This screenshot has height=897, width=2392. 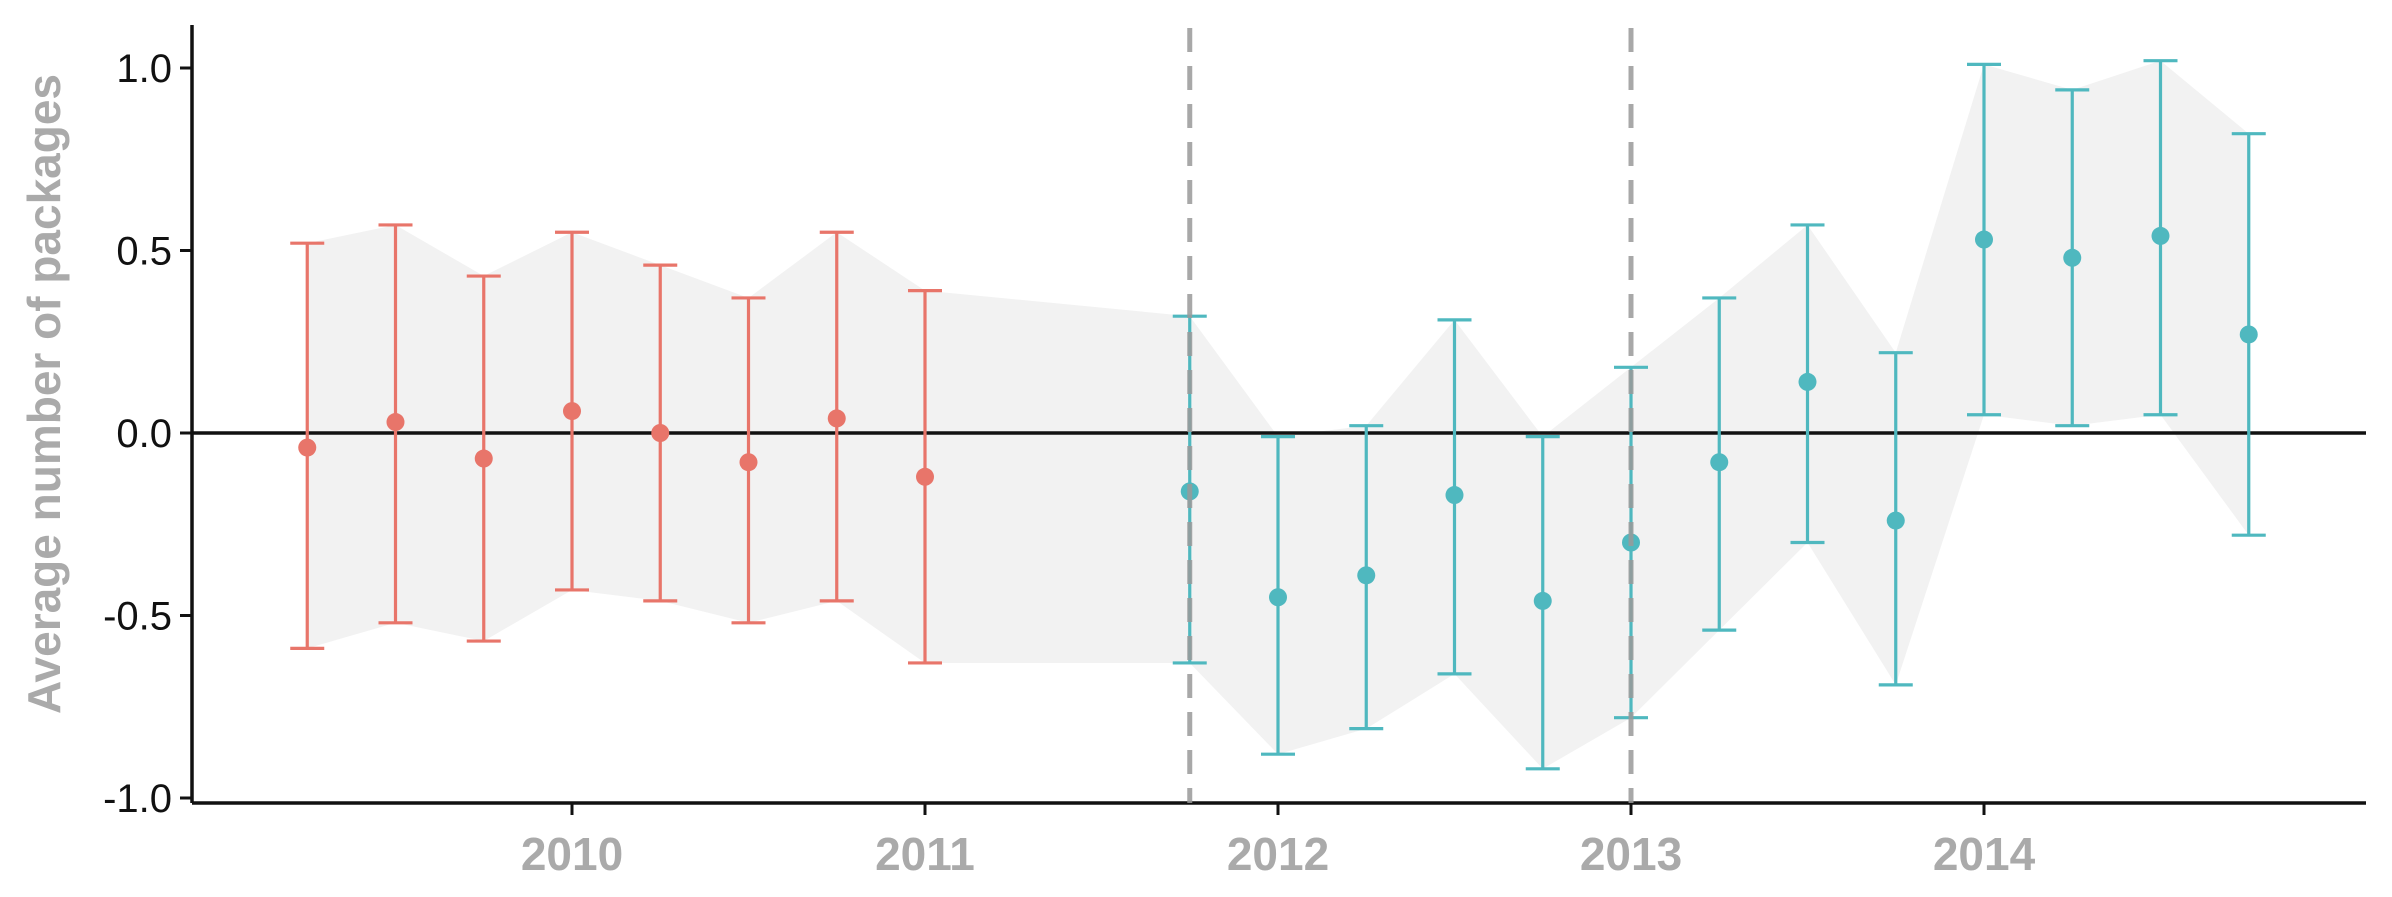 I want to click on y-tick-label: -1.0, so click(x=137, y=799).